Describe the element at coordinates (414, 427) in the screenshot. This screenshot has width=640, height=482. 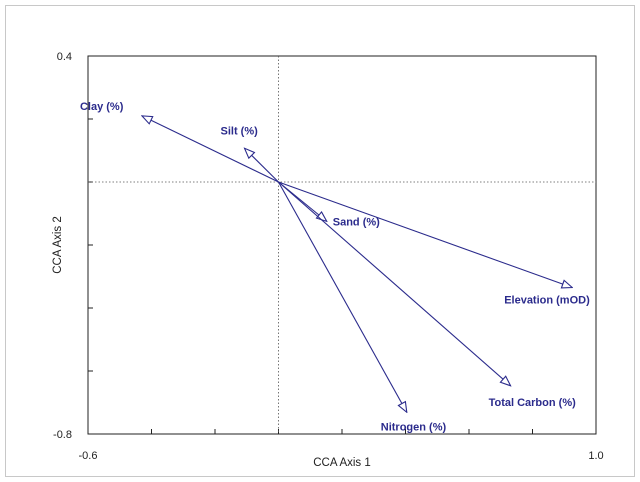
I see `vector-label-nitrogen: Nitrogen (%)` at that location.